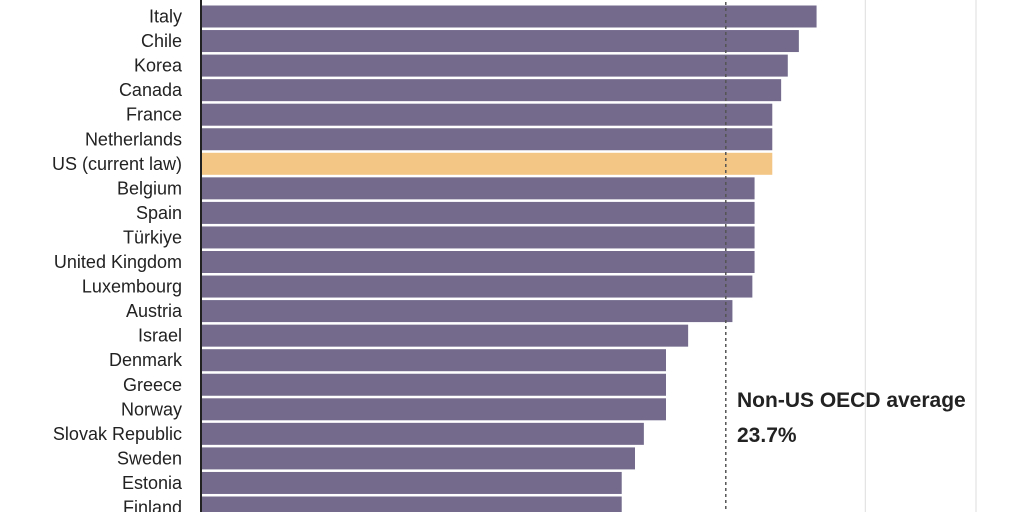  What do you see at coordinates (509, 16) in the screenshot?
I see `bar-italy` at bounding box center [509, 16].